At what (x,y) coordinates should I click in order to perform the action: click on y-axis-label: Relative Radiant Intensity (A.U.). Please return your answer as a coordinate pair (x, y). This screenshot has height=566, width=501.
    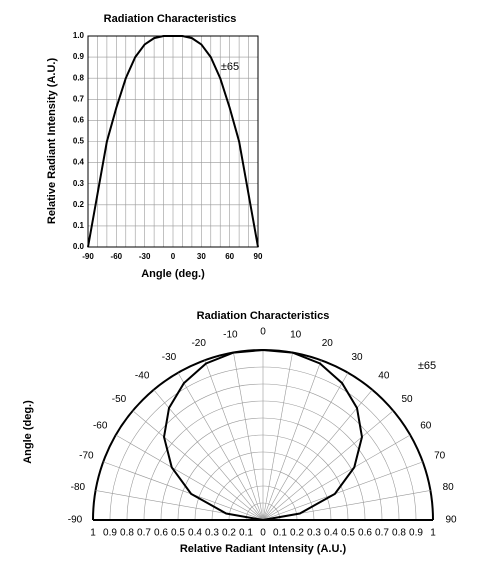
    Looking at the image, I should click on (52, 141).